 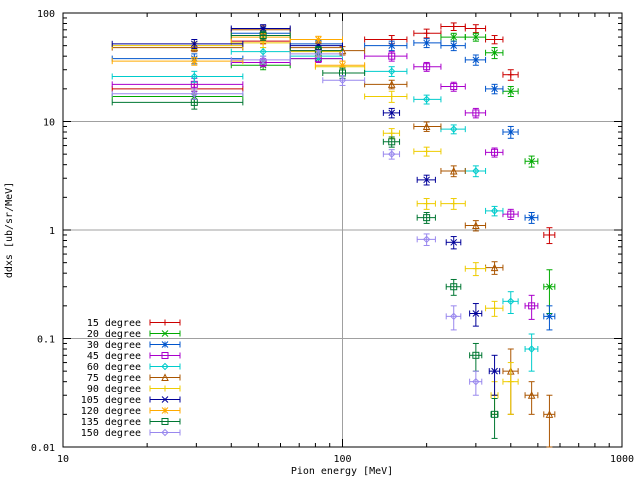 What do you see at coordinates (111, 411) in the screenshot?
I see `legend-label: 120 degree` at bounding box center [111, 411].